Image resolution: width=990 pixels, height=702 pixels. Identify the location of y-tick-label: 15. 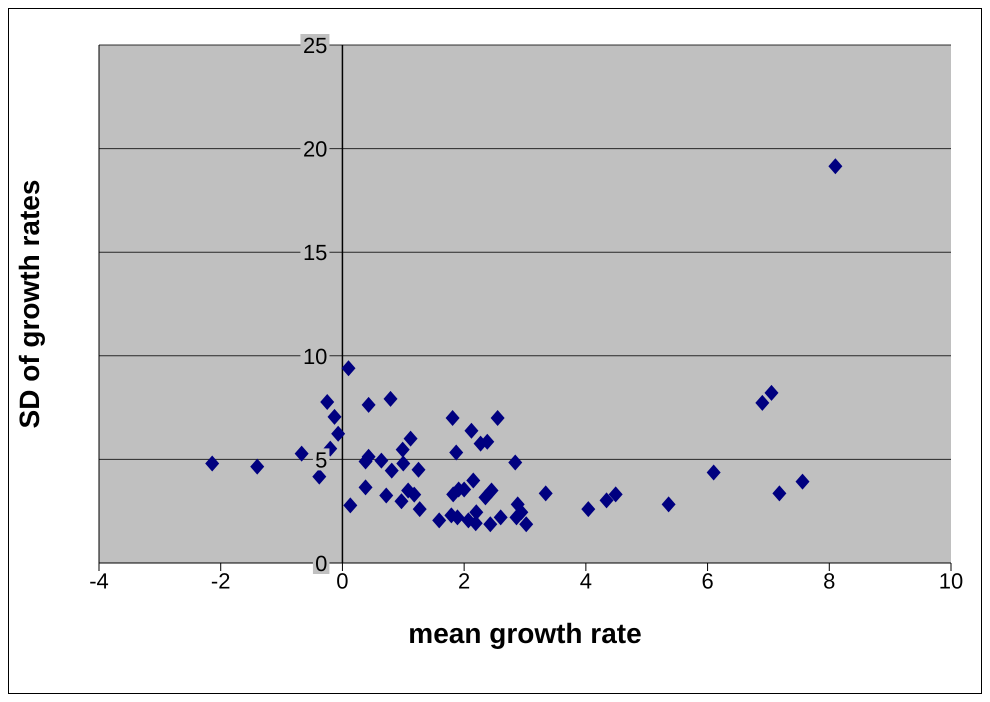
(315, 253).